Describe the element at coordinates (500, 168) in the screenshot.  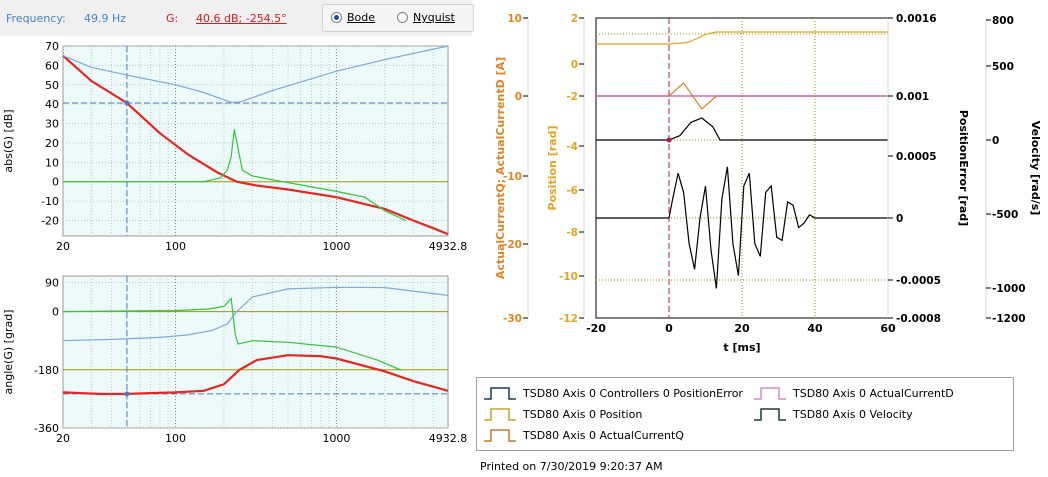
I see `y-axis-label: ActualCurrentQ; ActualCurrentD [A]` at that location.